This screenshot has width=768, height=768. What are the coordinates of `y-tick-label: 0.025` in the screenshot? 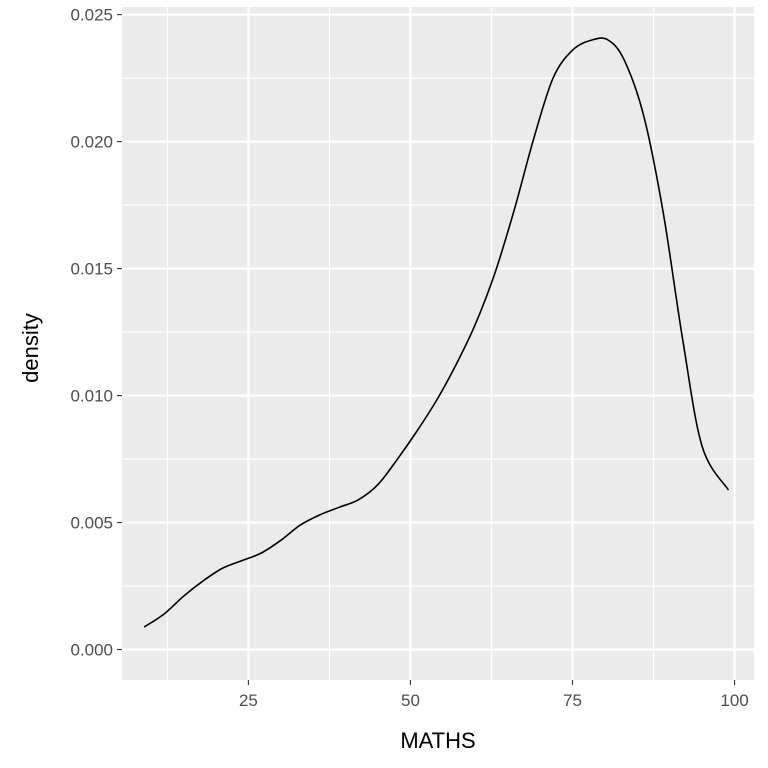 It's located at (91, 15).